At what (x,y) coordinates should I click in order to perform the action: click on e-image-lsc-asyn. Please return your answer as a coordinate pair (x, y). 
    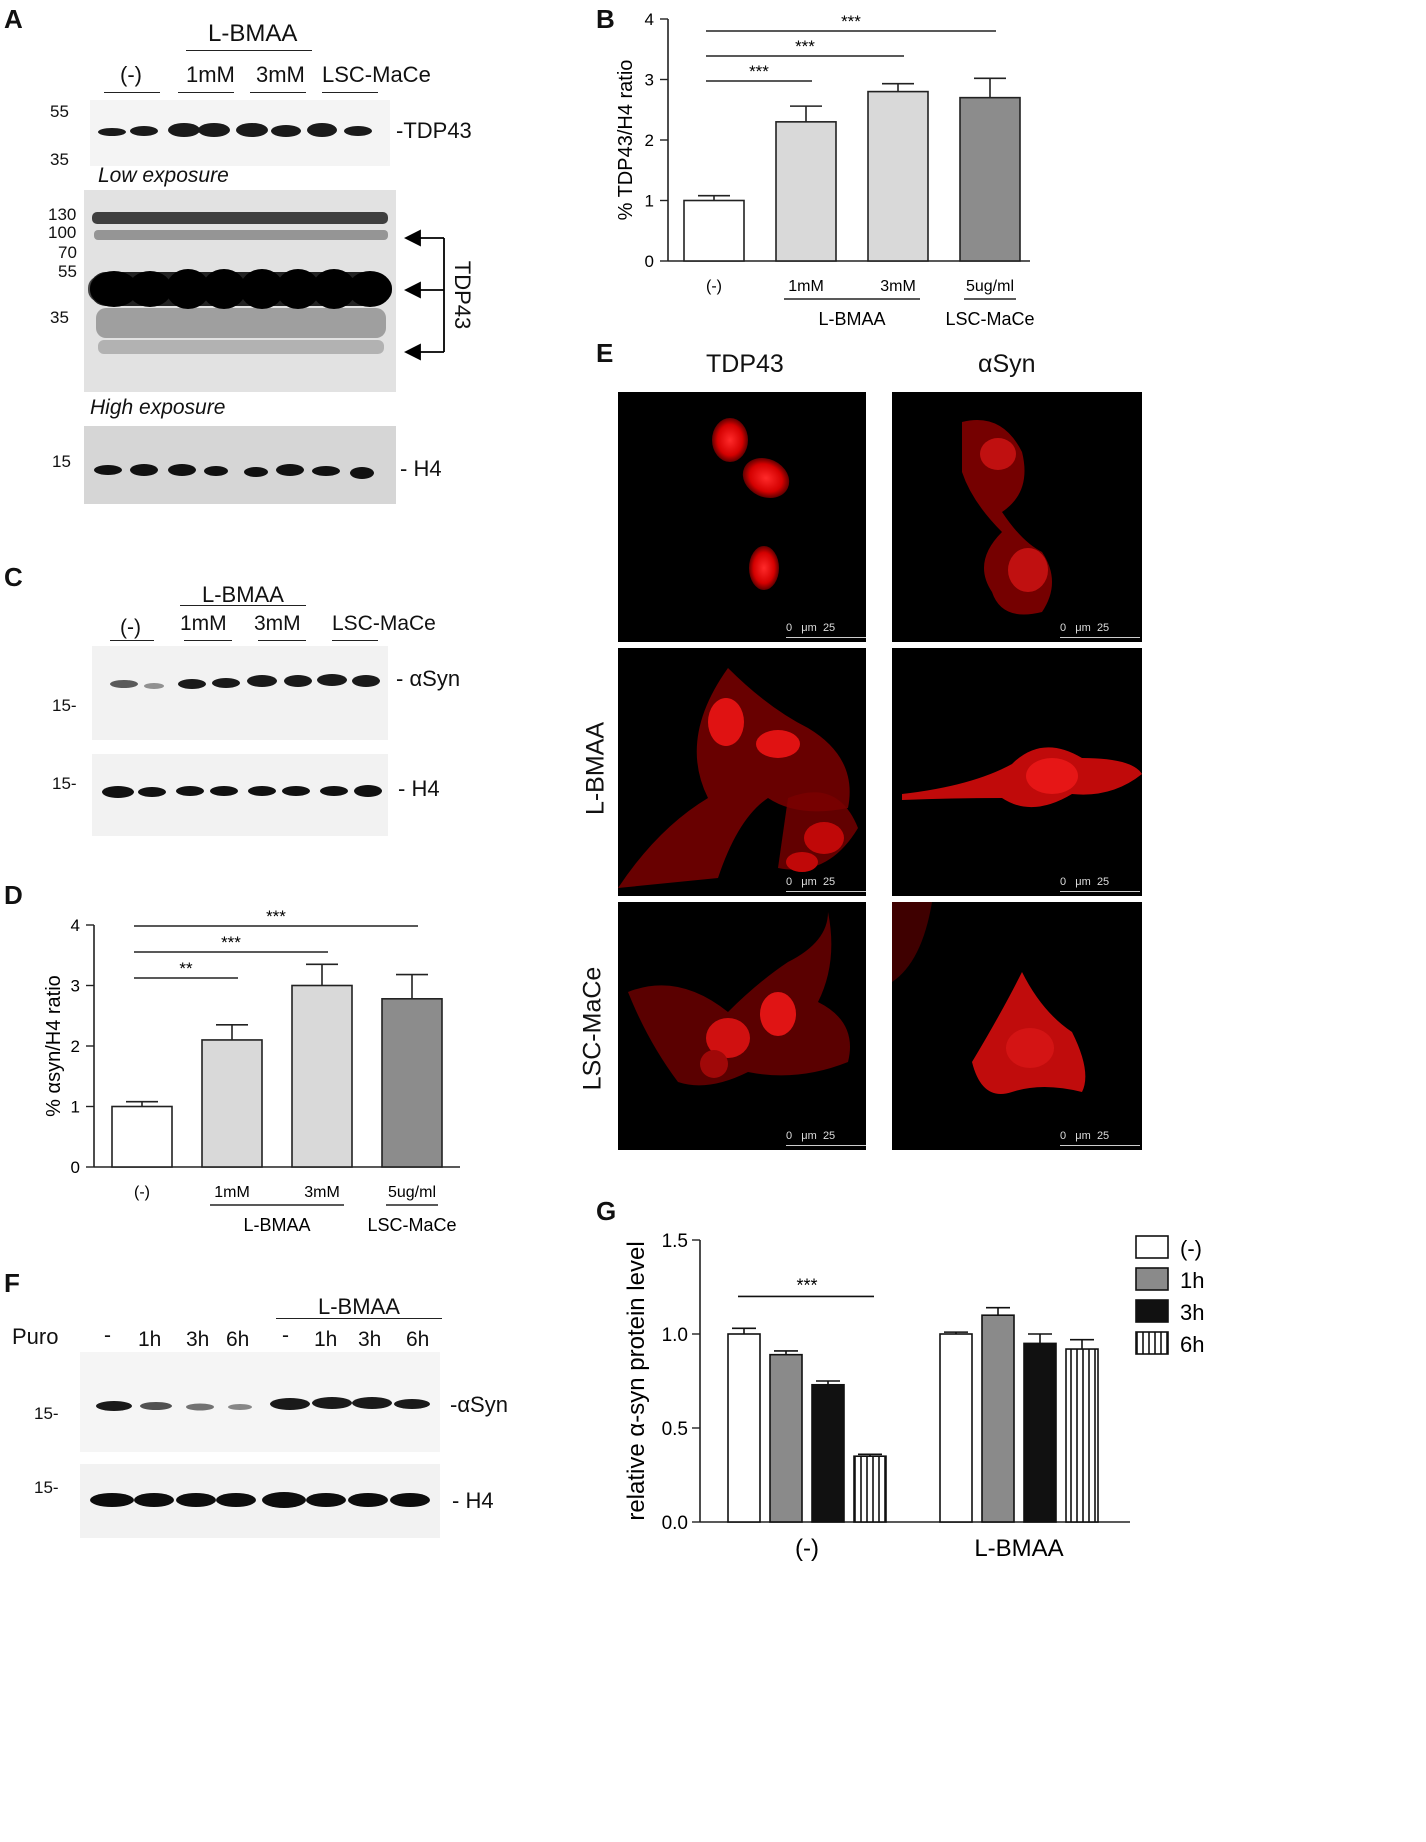
    Looking at the image, I should click on (1017, 1026).